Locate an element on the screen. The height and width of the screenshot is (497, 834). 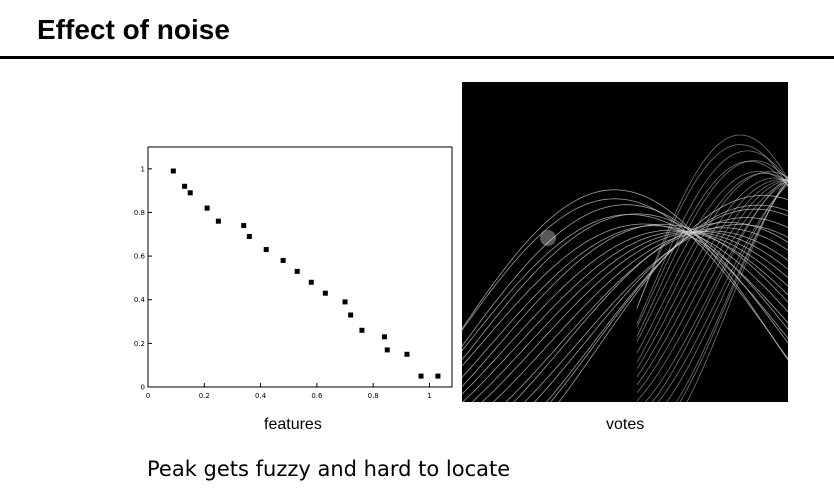
y-tick-label: 0.8 is located at coordinates (139, 213).